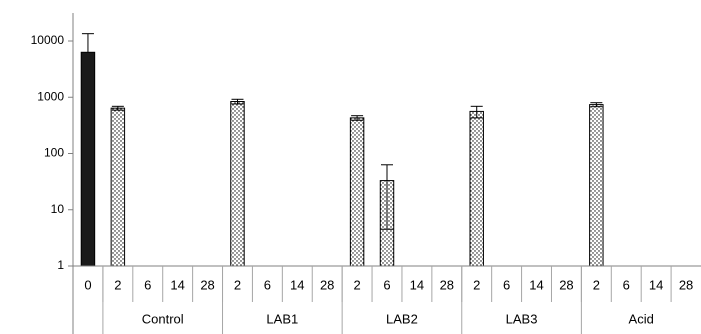 The height and width of the screenshot is (334, 701). What do you see at coordinates (58, 209) in the screenshot?
I see `y-tick-label: 10` at bounding box center [58, 209].